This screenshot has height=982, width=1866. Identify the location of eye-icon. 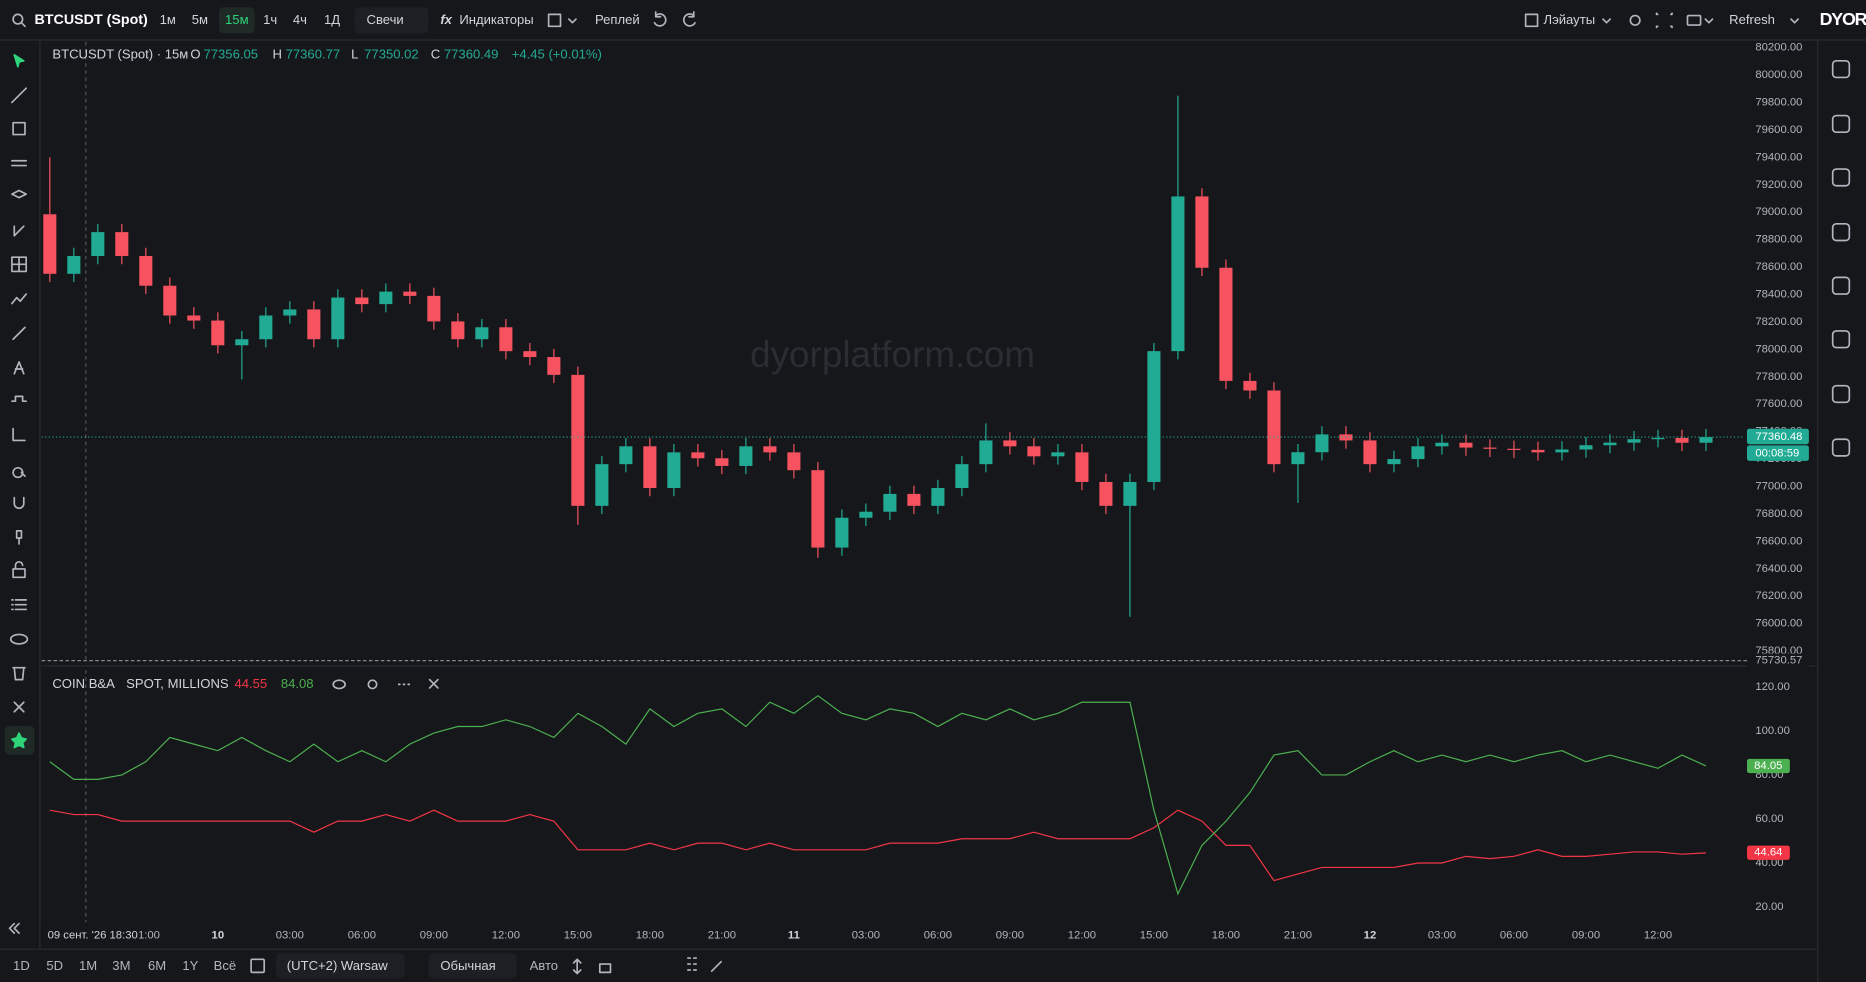
(339, 684).